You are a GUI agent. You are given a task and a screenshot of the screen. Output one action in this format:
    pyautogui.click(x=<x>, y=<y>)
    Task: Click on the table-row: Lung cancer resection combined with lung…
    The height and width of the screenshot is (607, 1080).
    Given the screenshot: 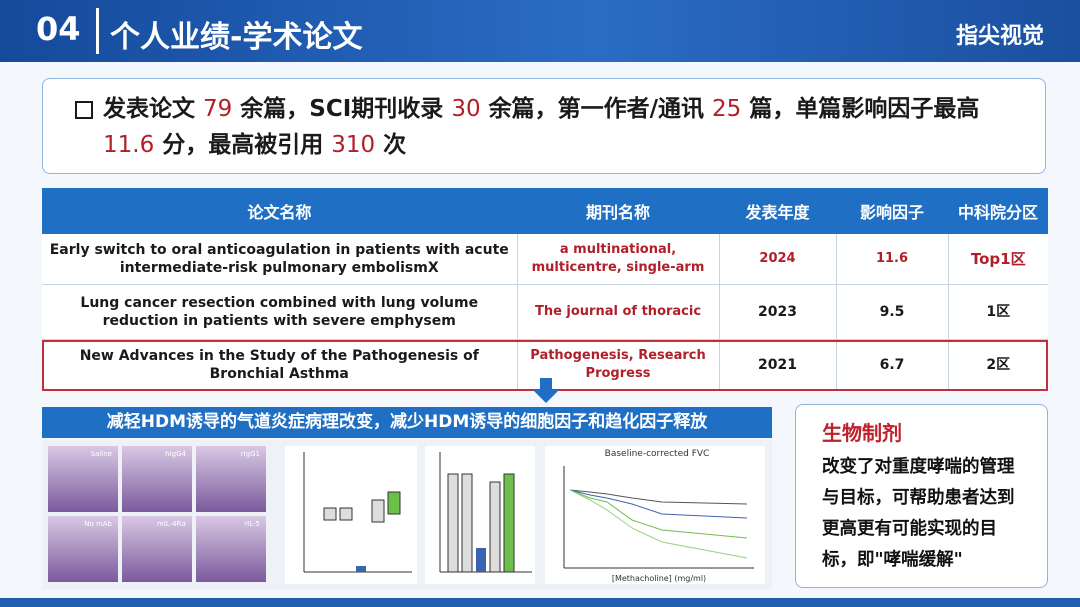 What is the action you would take?
    pyautogui.click(x=545, y=312)
    